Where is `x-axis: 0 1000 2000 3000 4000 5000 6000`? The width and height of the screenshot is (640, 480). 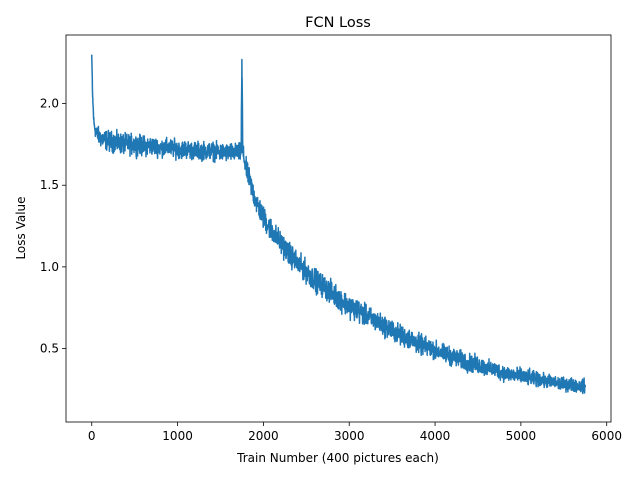
x-axis: 0 1000 2000 3000 4000 5000 6000 is located at coordinates (355, 432).